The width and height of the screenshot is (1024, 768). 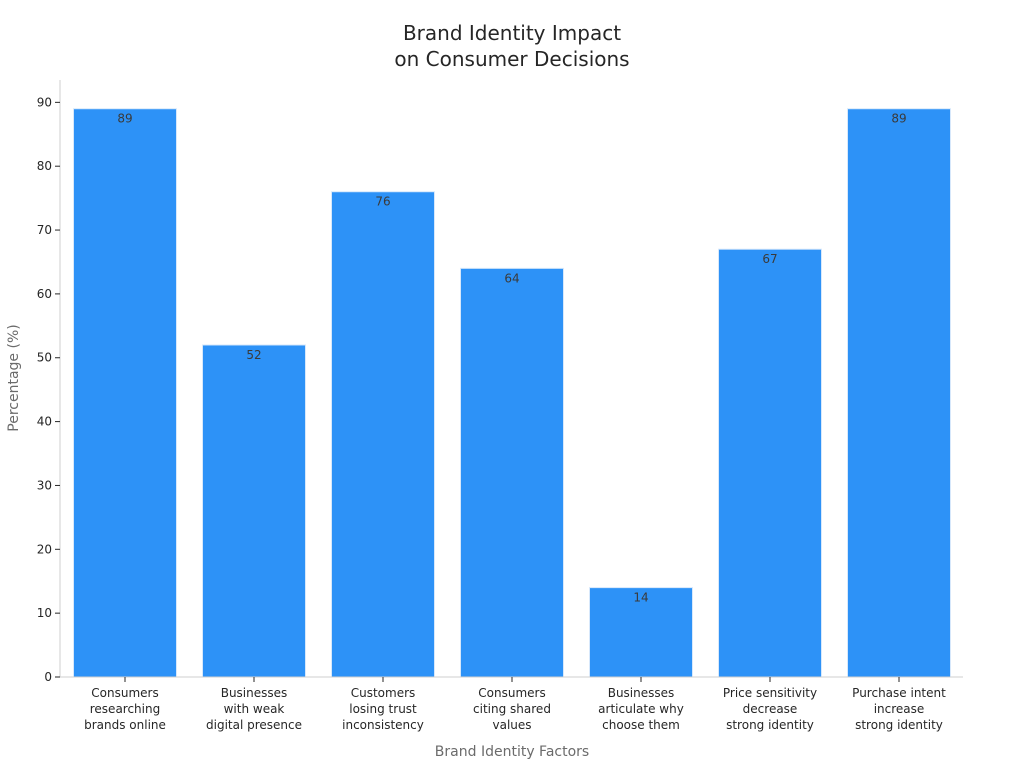 I want to click on x-tick-label: Businesses with weak digital presence, so click(x=254, y=709).